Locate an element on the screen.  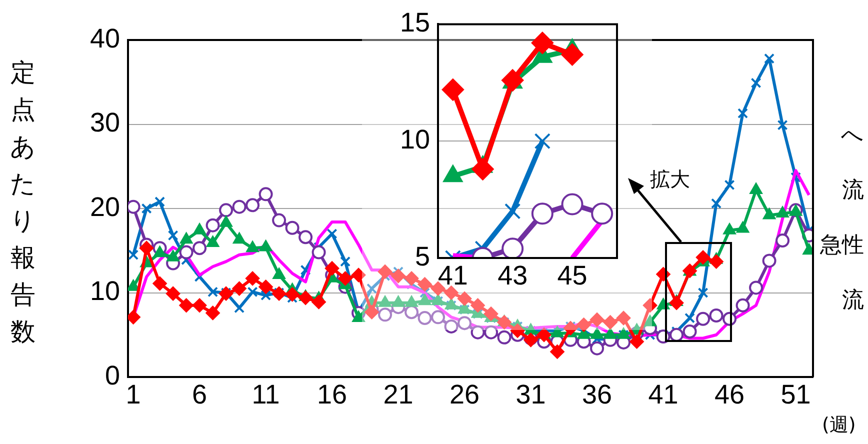
x-tick-label: 1 is located at coordinates (133, 395).